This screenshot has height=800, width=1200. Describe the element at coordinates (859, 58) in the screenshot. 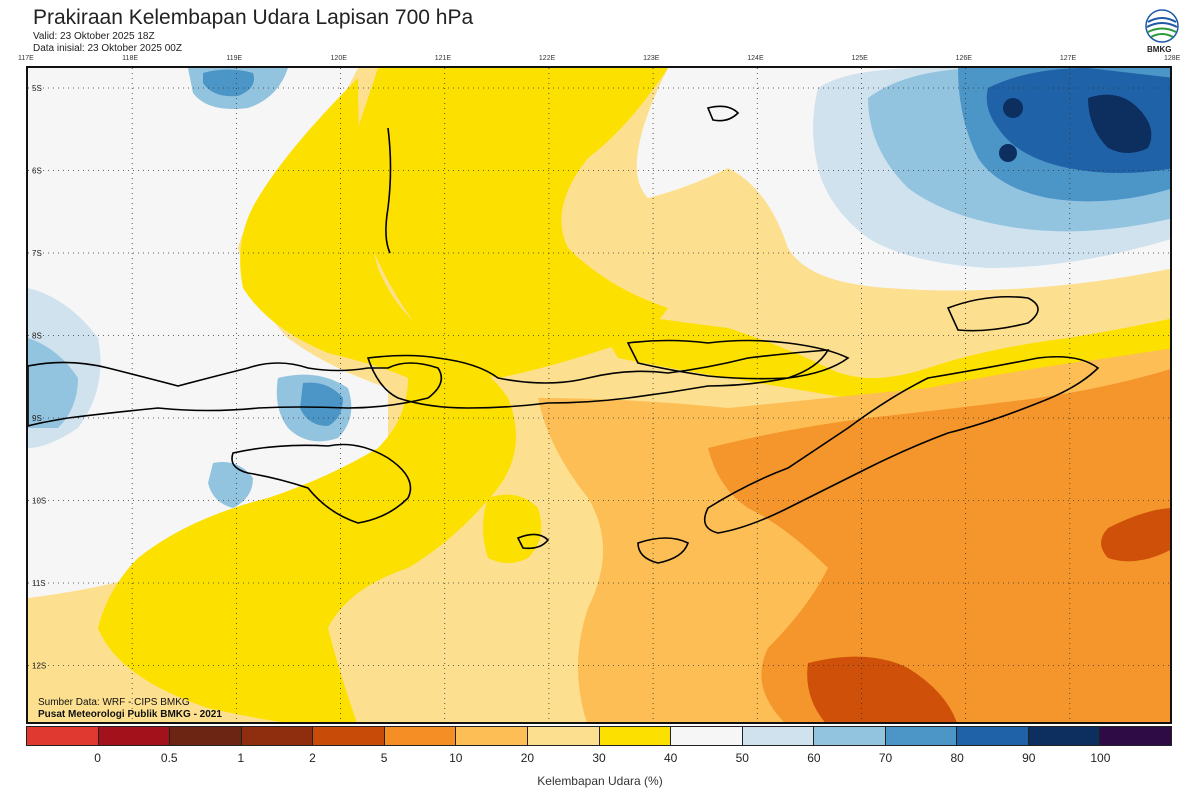

I see `longitude-label: 125E` at that location.